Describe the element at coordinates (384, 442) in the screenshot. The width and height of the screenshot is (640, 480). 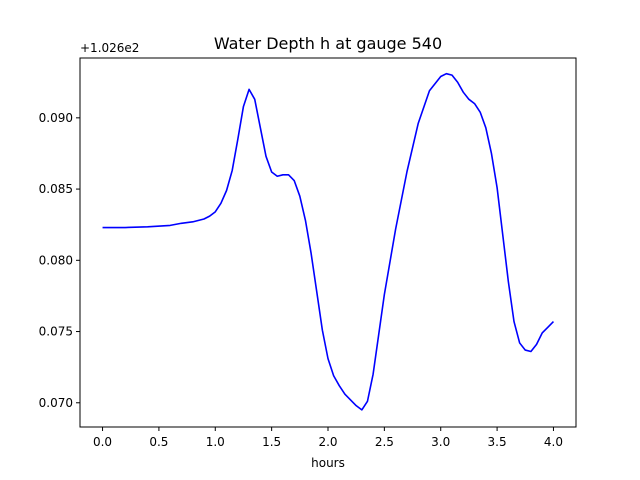
I see `x-tick-label-5: 2.5` at that location.